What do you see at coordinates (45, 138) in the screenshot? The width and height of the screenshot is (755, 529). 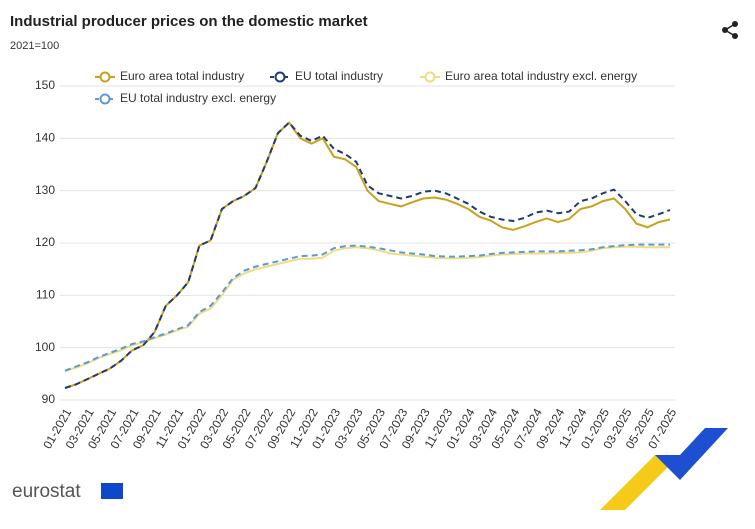 I see `y-tick-label: 140` at bounding box center [45, 138].